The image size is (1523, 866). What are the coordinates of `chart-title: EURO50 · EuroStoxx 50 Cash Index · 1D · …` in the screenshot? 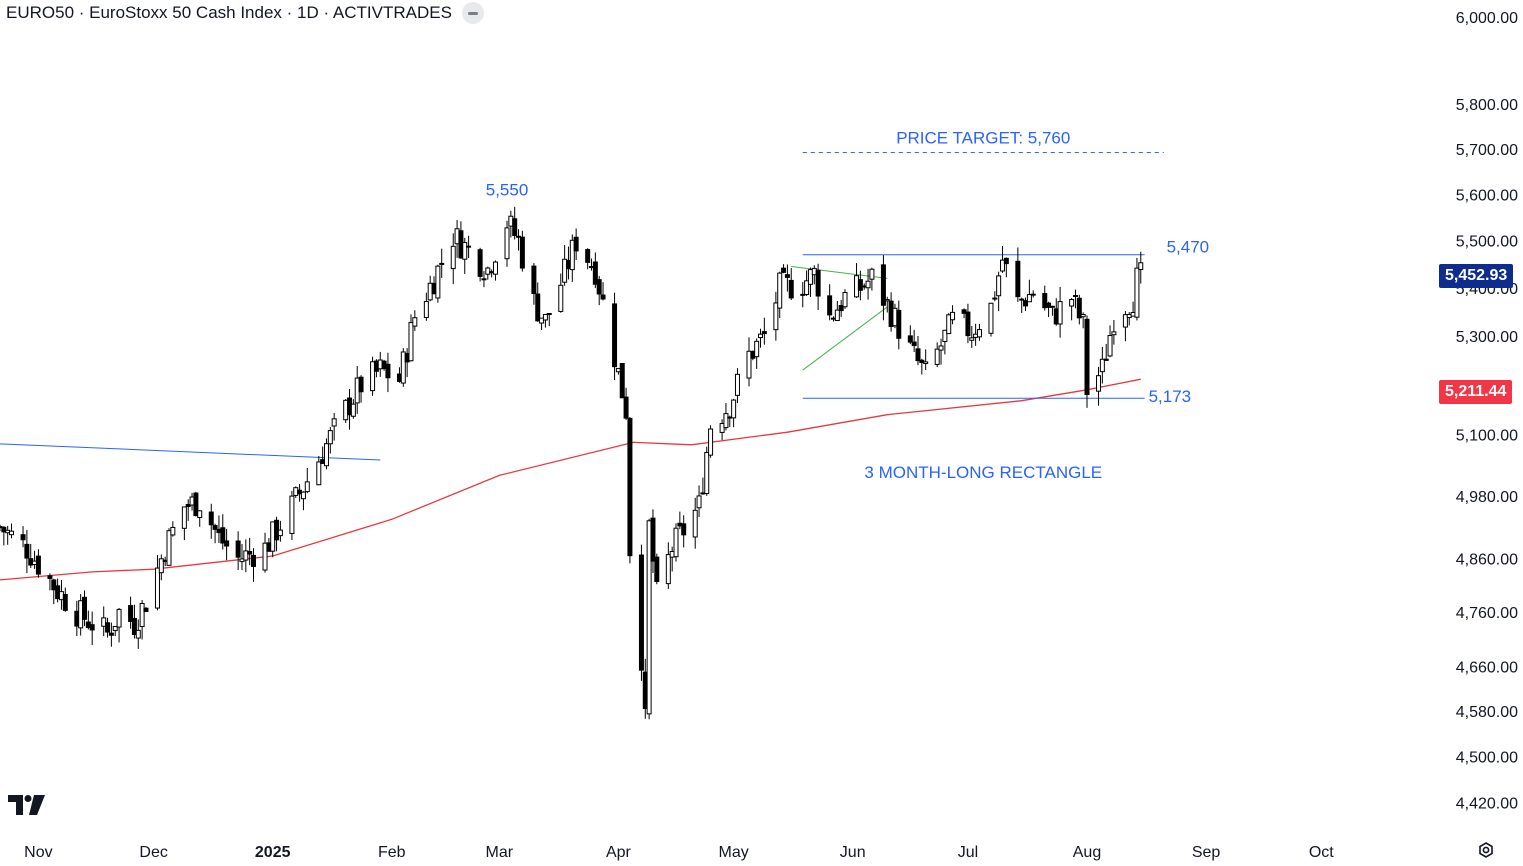 It's located at (229, 12).